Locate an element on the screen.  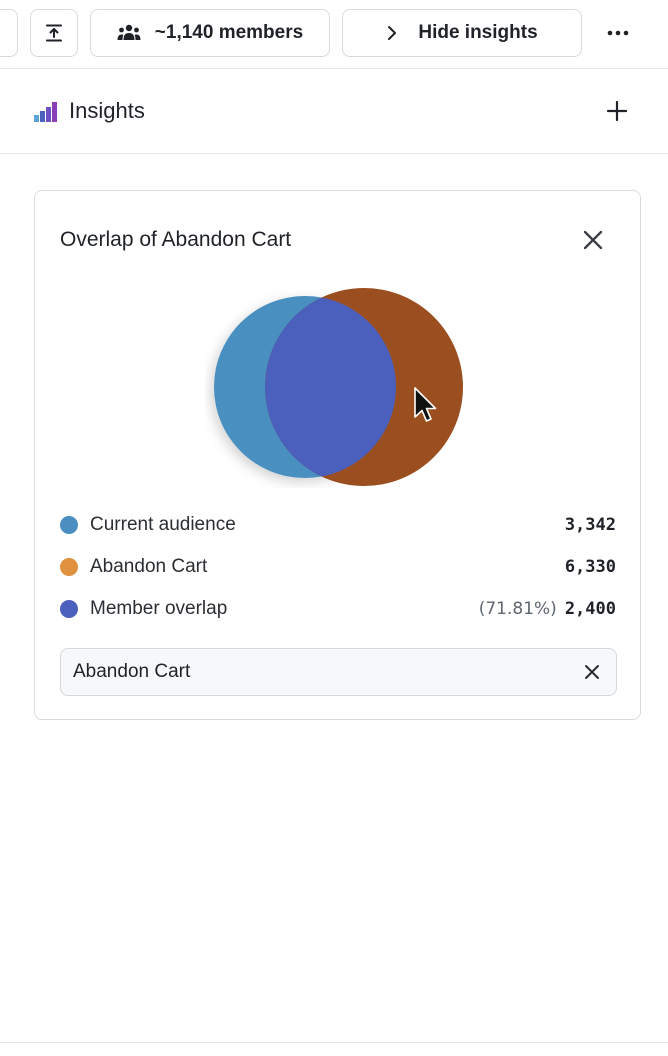
upload-icon is located at coordinates (54, 33).